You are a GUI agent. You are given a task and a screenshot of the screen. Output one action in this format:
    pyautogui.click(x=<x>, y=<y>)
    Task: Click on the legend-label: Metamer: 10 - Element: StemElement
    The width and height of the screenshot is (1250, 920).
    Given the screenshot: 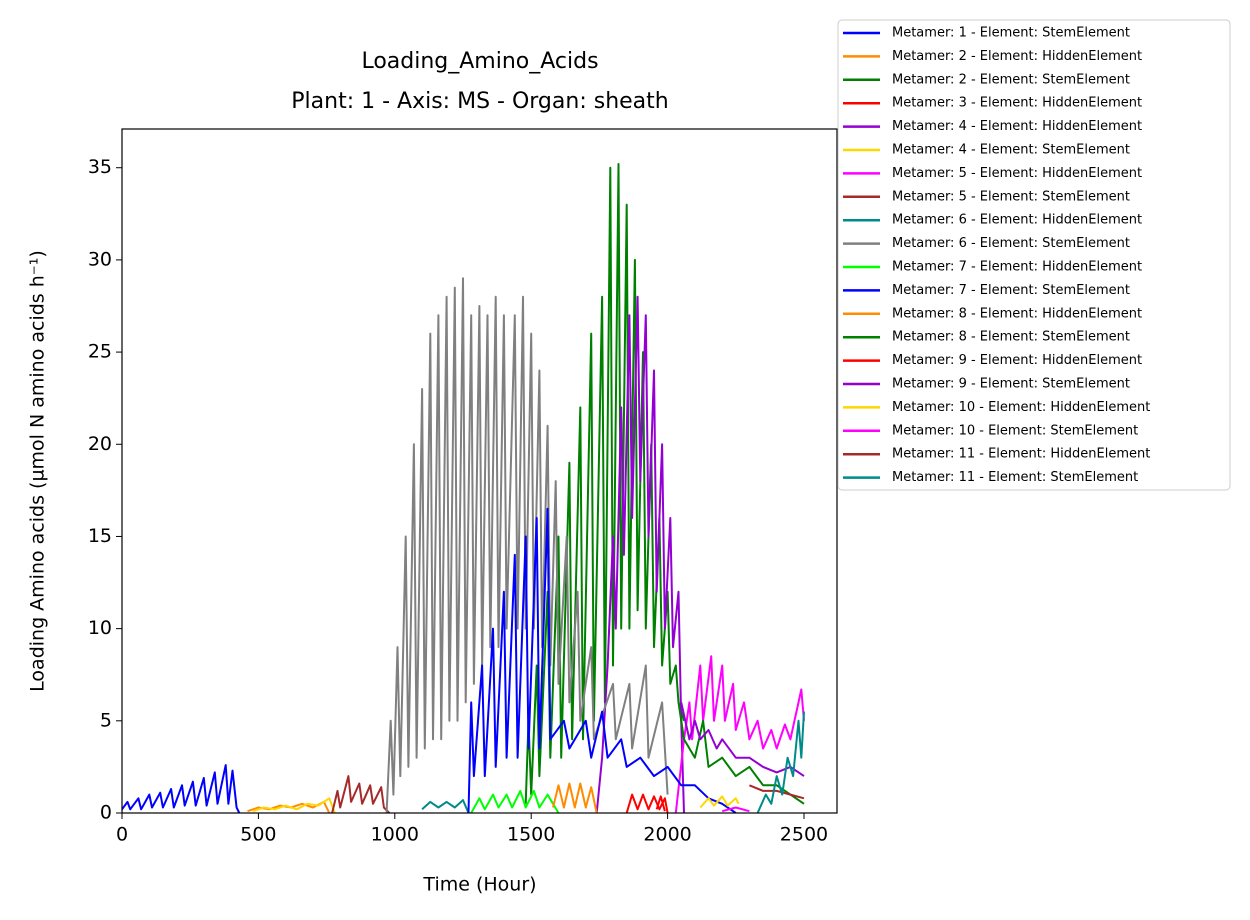 What is the action you would take?
    pyautogui.click(x=1015, y=430)
    